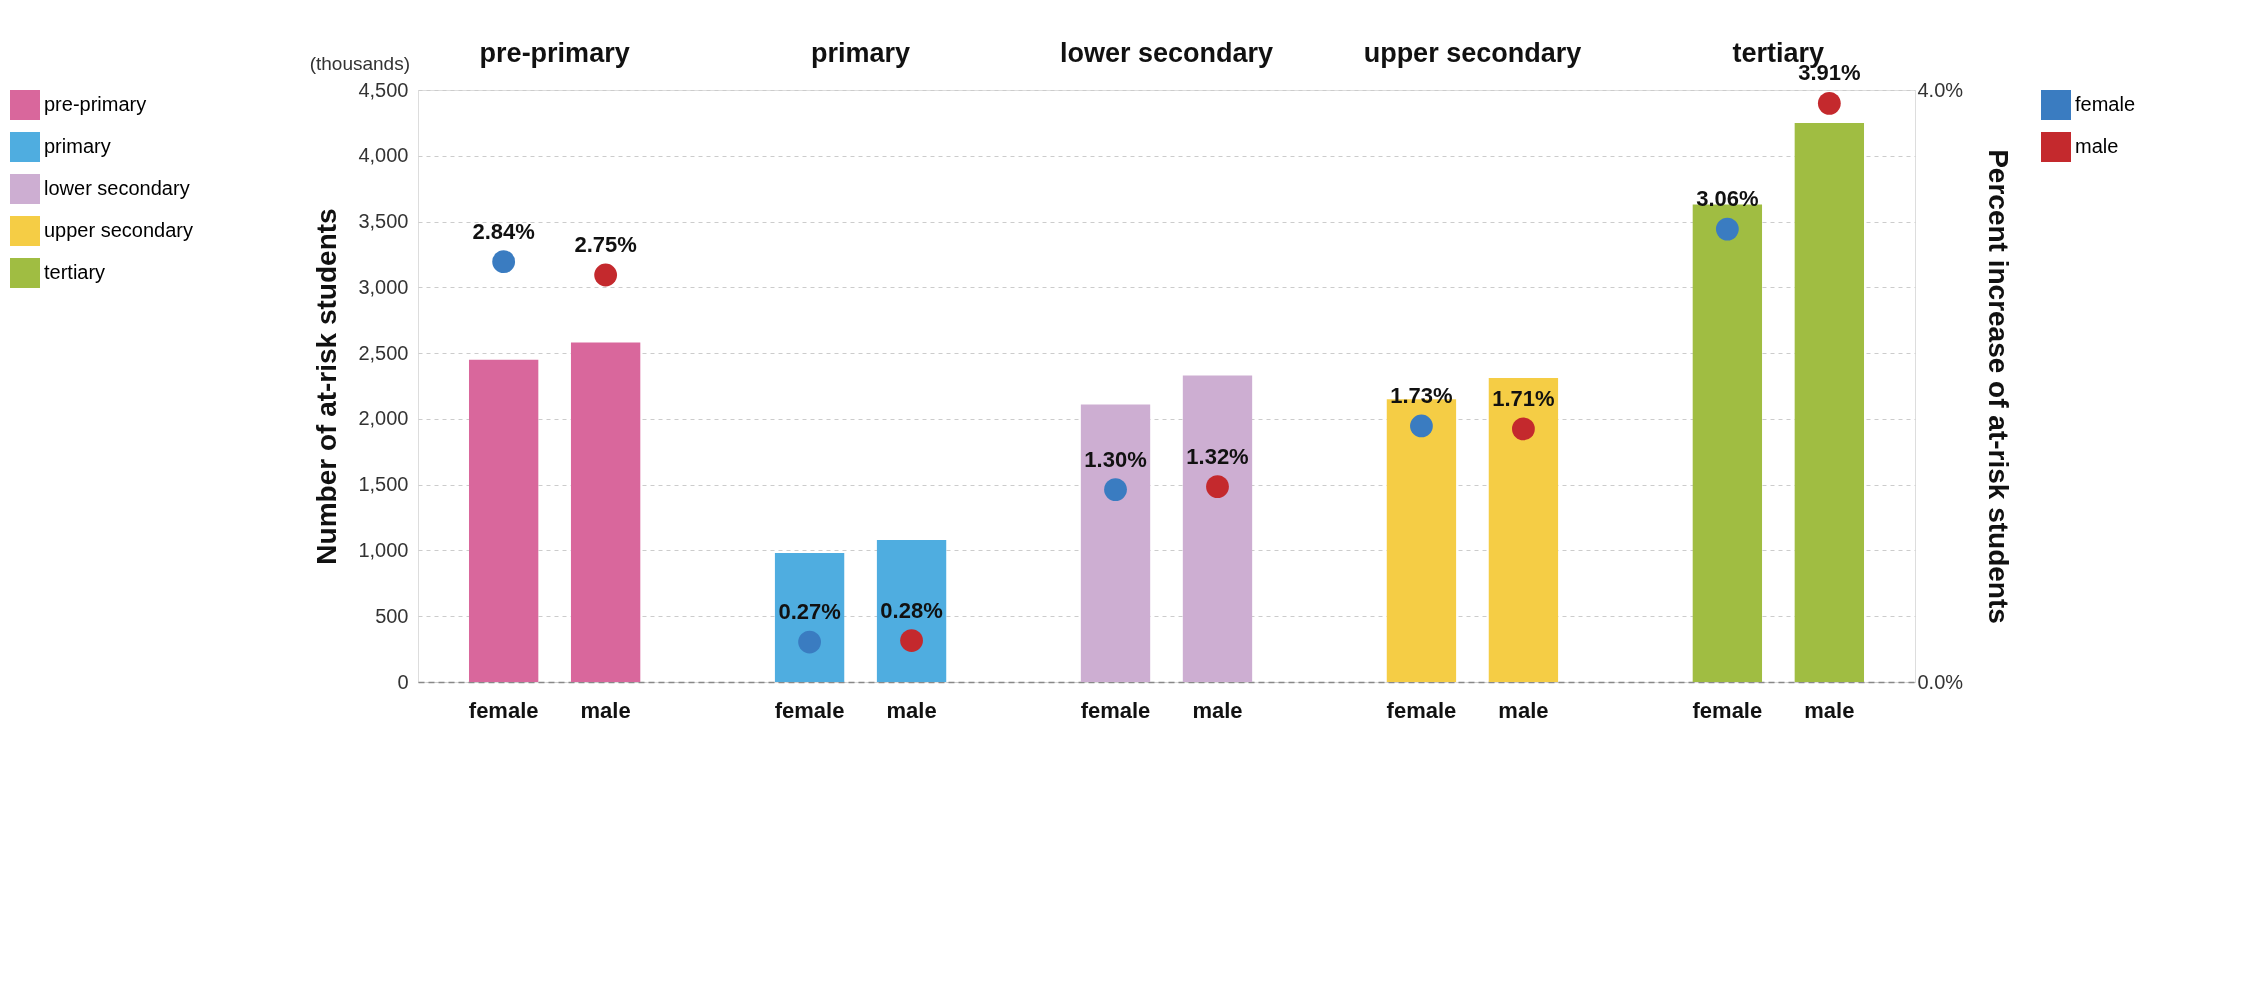 This screenshot has height=996, width=2259. I want to click on y2-tick-label: 4.0%, so click(1940, 89).